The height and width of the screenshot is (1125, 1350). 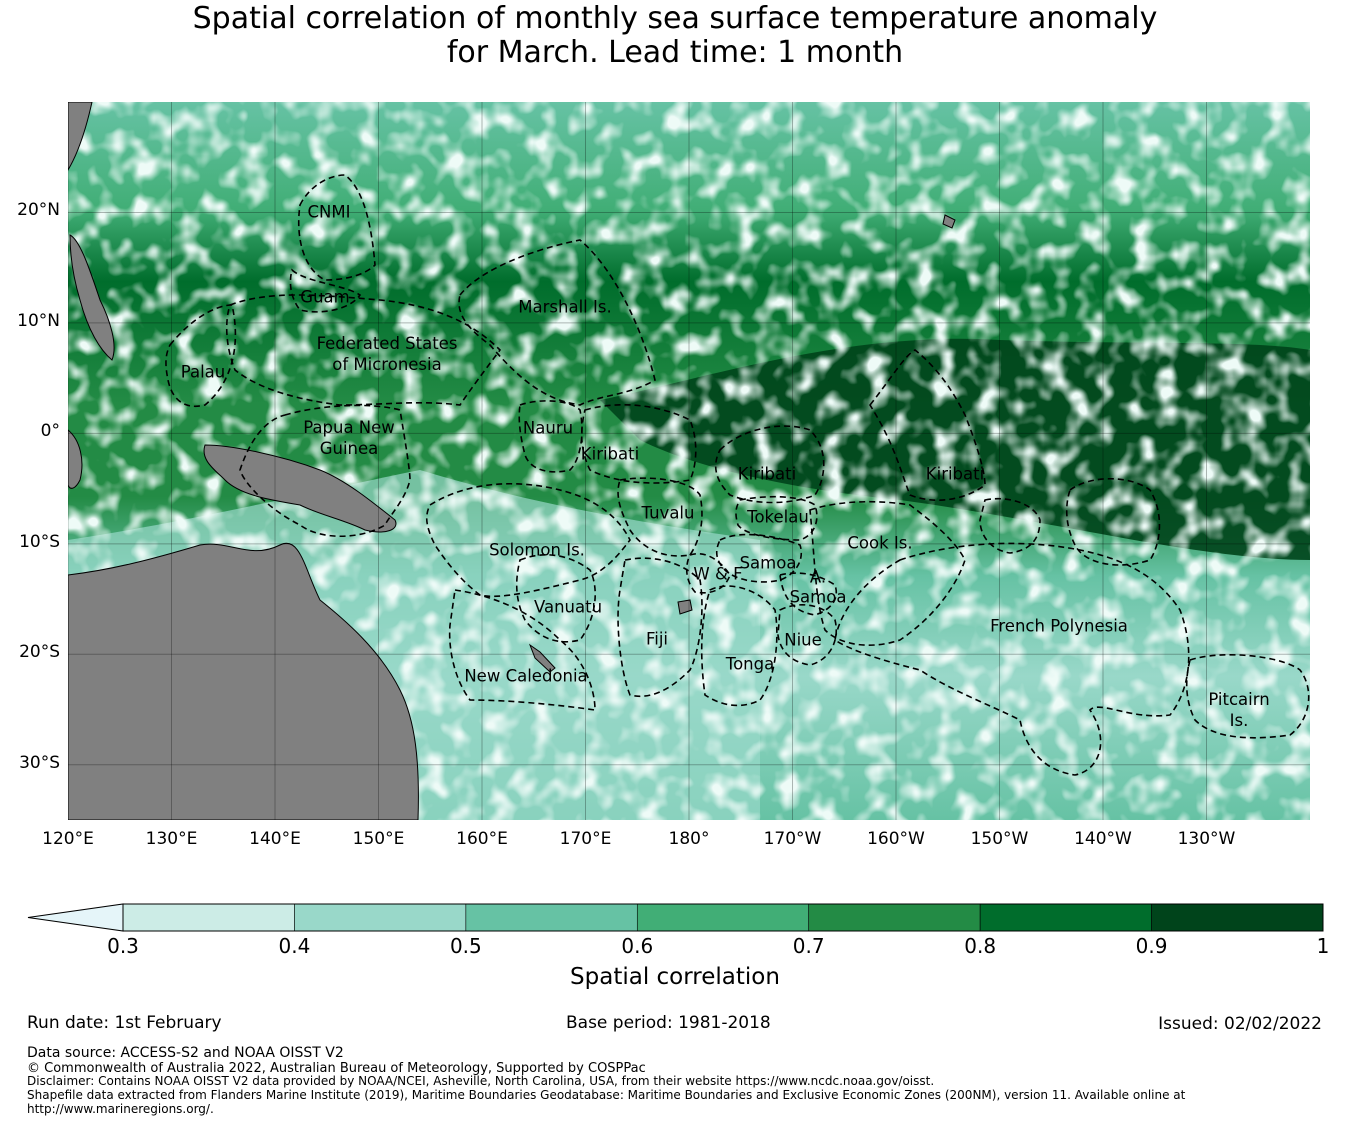 What do you see at coordinates (349, 438) in the screenshot?
I see `region-label: Papua New Guinea` at bounding box center [349, 438].